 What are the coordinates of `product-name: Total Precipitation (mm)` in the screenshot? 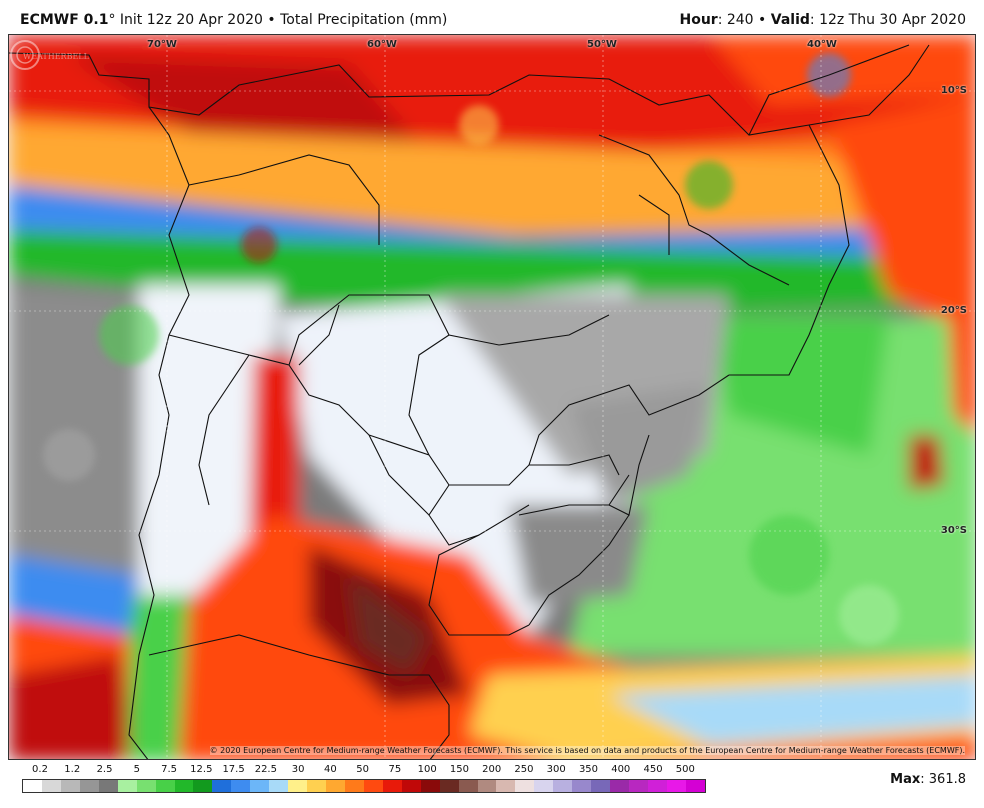 It's located at (364, 20).